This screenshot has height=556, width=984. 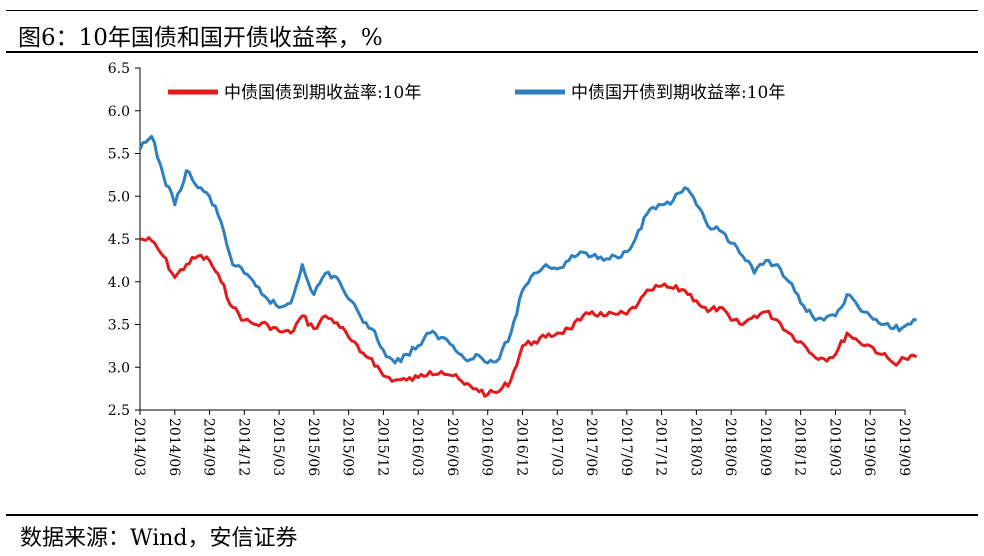 What do you see at coordinates (243, 447) in the screenshot?
I see `x-tick-label: 2014/12` at bounding box center [243, 447].